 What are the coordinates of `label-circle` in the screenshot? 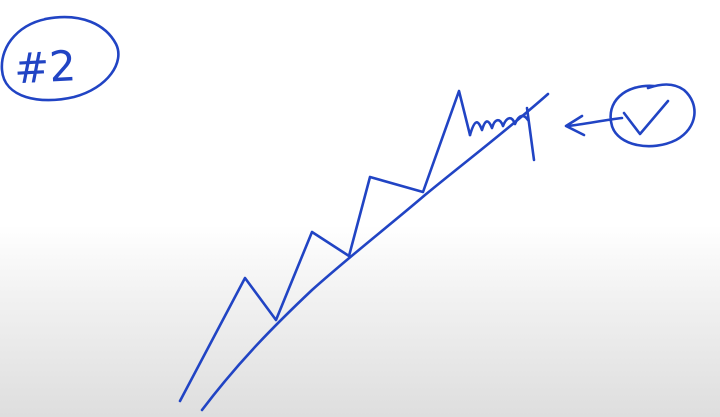 It's located at (60, 58).